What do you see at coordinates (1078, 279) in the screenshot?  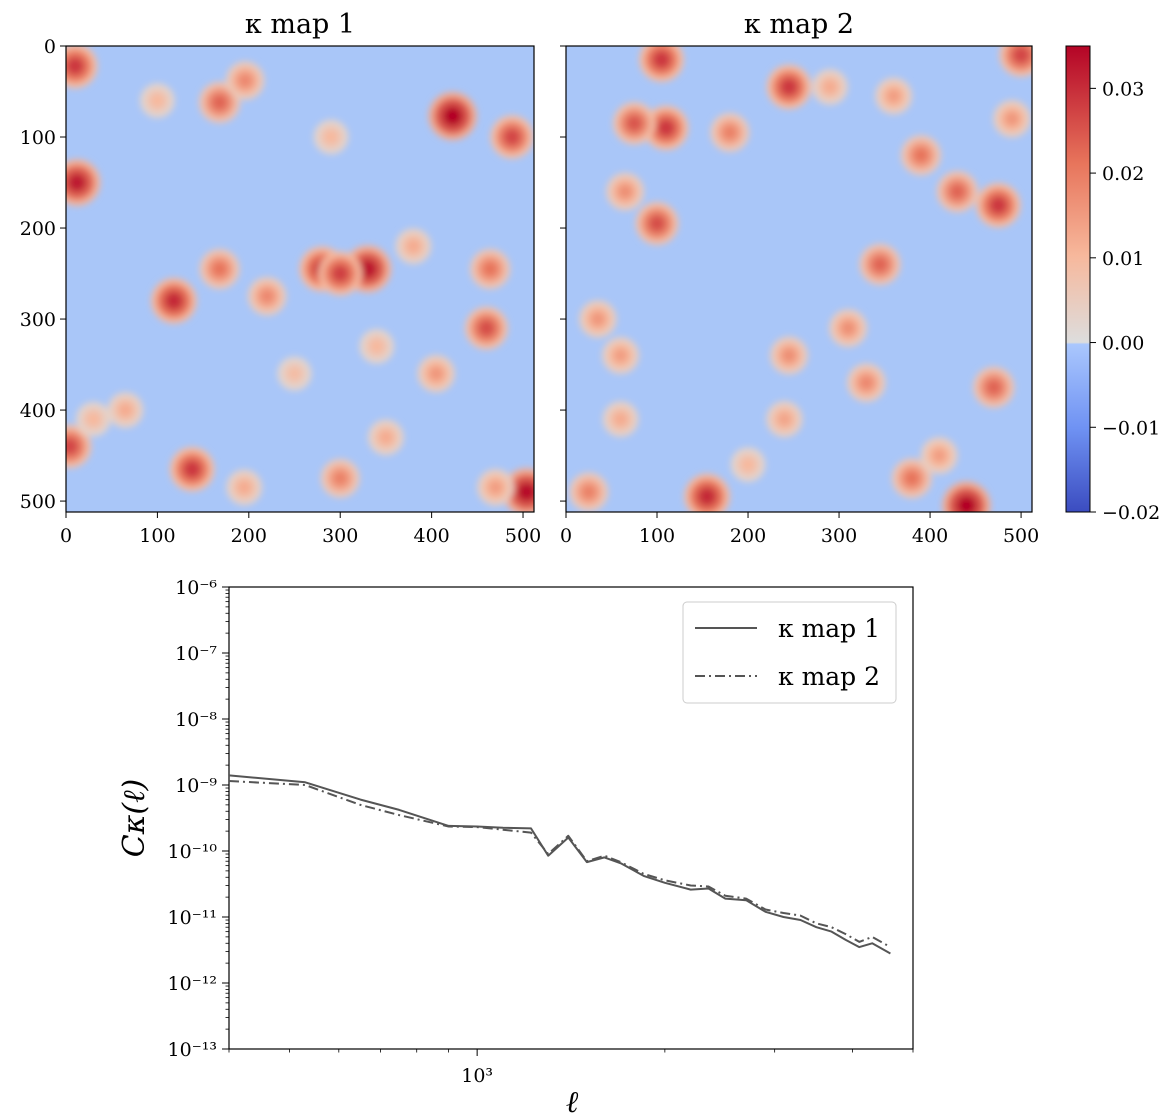 I see `colorbar-gradient` at bounding box center [1078, 279].